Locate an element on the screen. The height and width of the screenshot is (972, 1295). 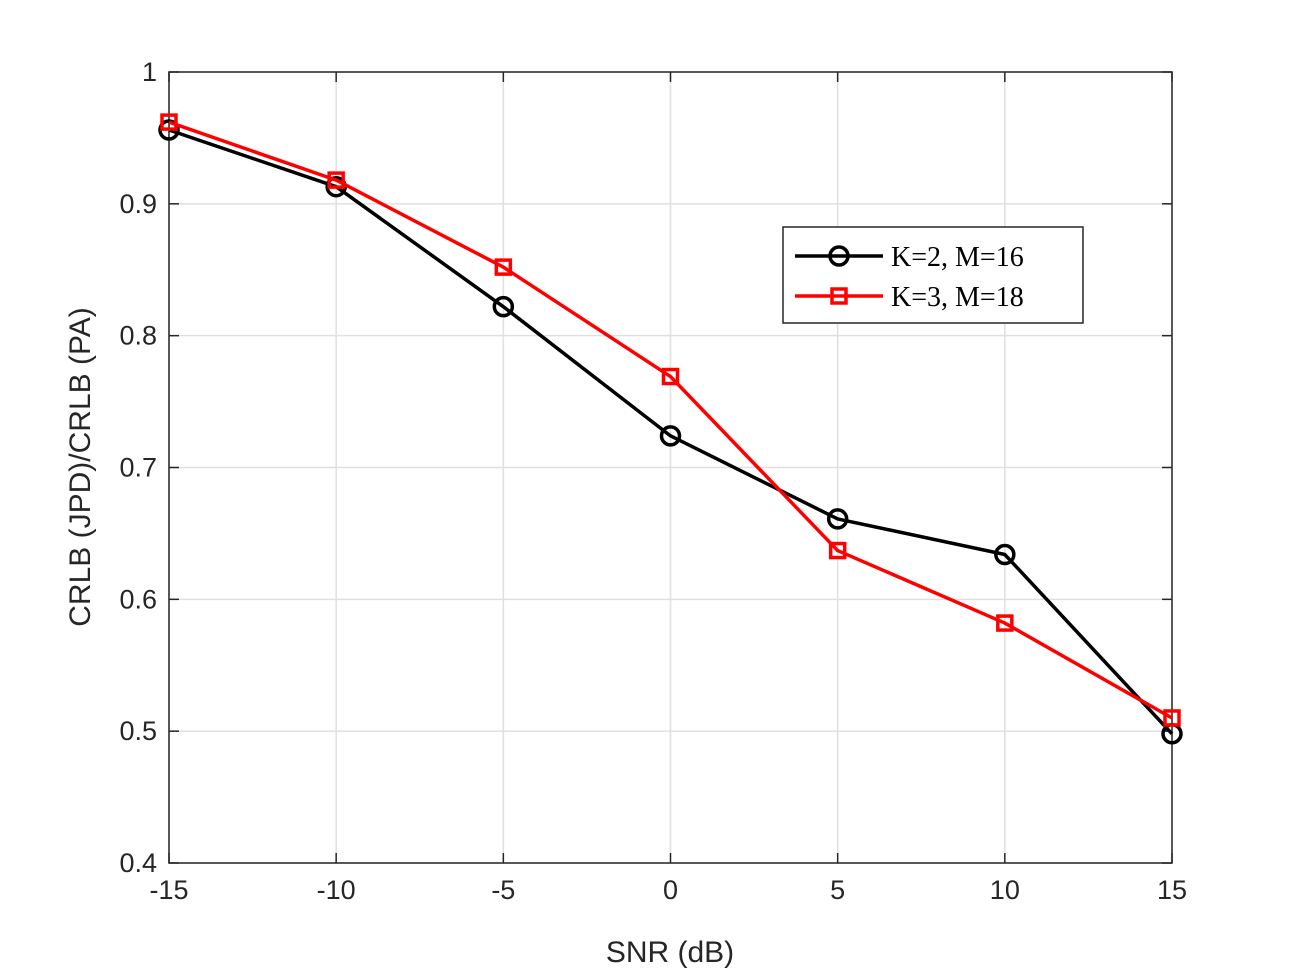
y-axis-label: CRLB (JPD)/CRLB (PA) is located at coordinates (80, 466).